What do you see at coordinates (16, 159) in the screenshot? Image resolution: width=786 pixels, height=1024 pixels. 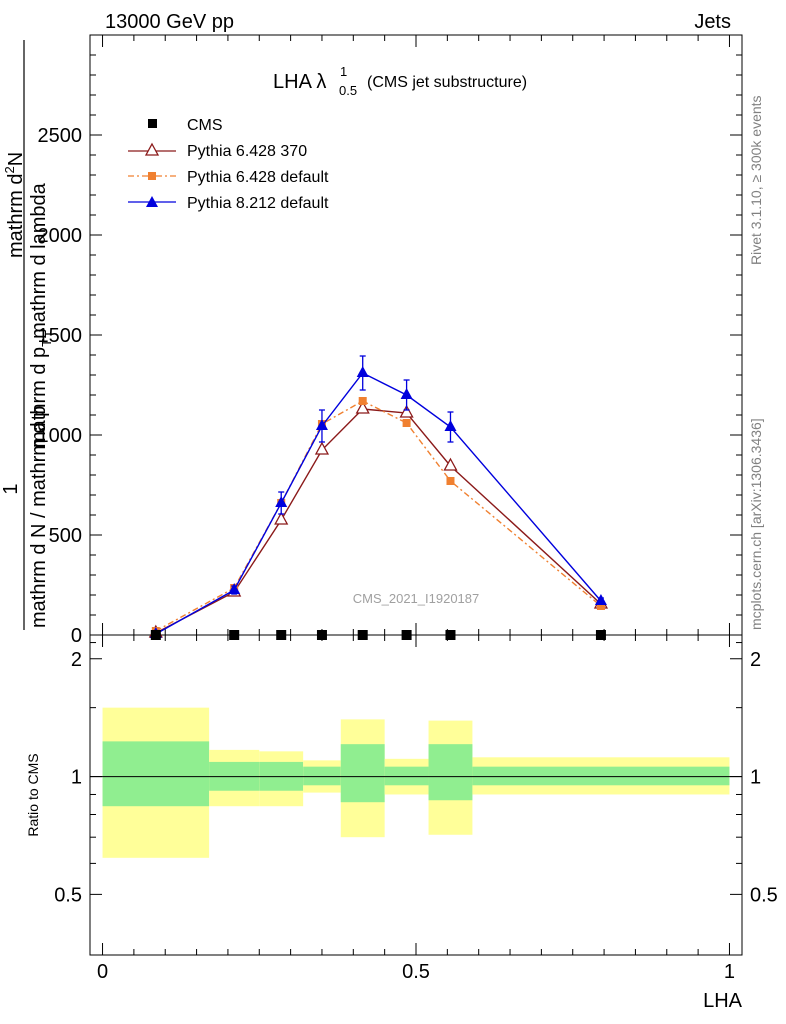 I see `ylabel-numerator-n: N` at bounding box center [16, 159].